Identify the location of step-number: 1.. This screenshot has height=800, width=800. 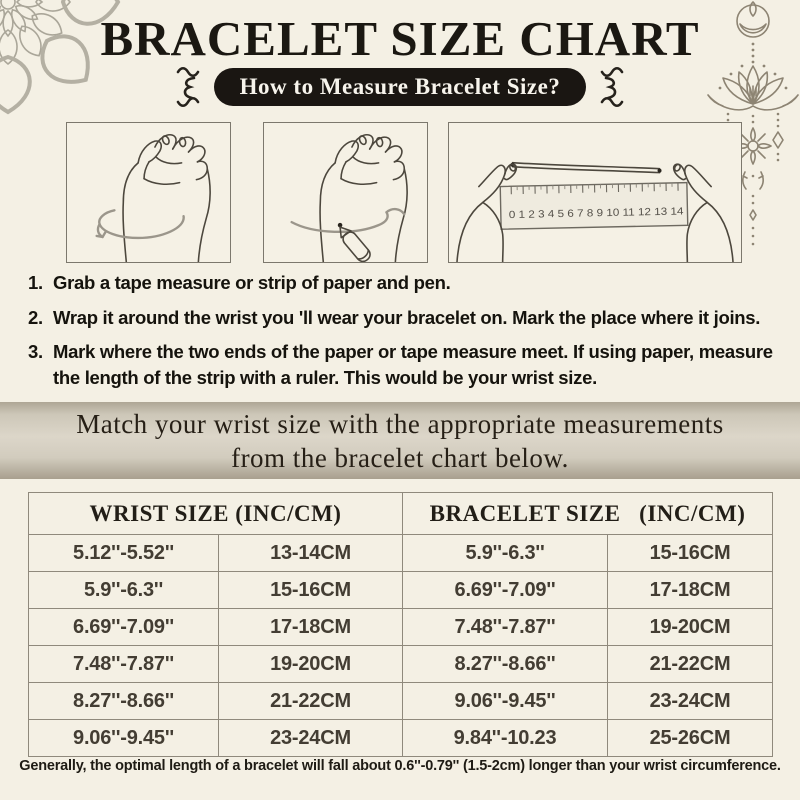
(35, 282).